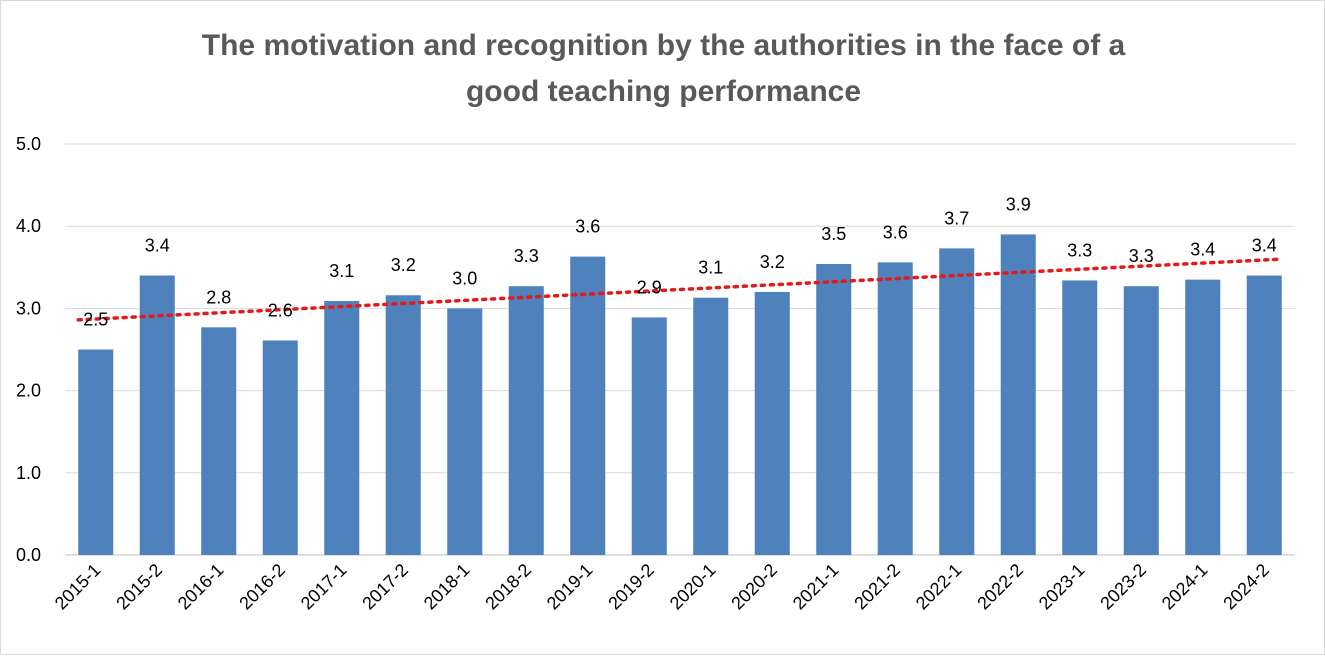 This screenshot has width=1325, height=656. What do you see at coordinates (218, 297) in the screenshot?
I see `data-label: 2.8` at bounding box center [218, 297].